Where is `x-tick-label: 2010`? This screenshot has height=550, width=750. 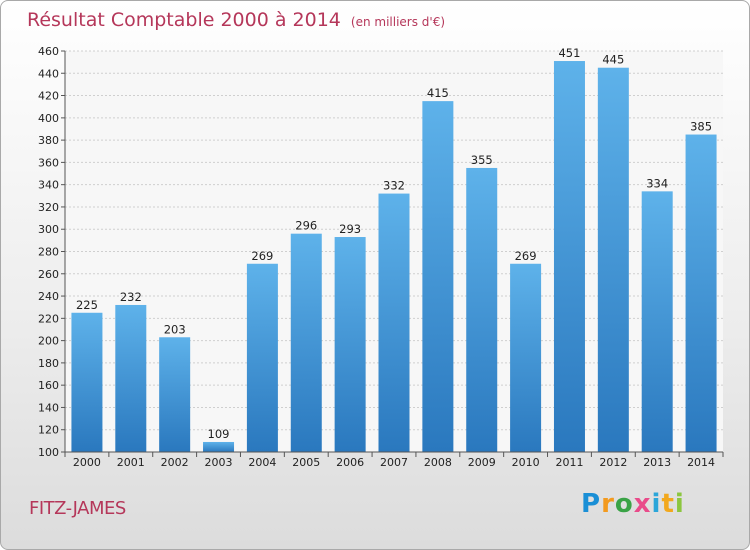 x-tick-label: 2010 is located at coordinates (526, 462).